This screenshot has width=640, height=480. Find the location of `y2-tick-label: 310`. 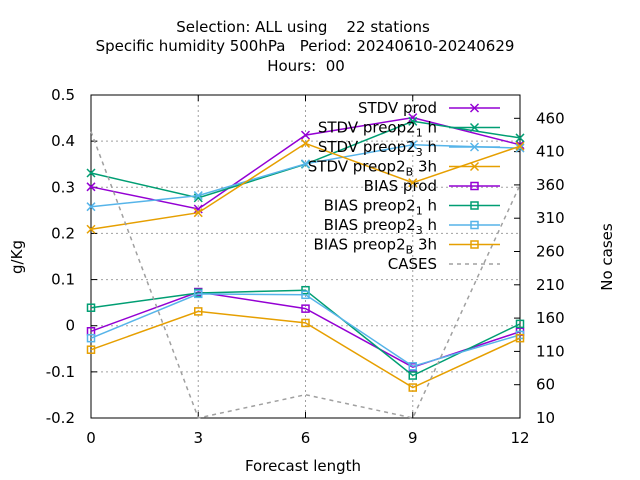

y2-tick-label: 310 is located at coordinates (550, 218).